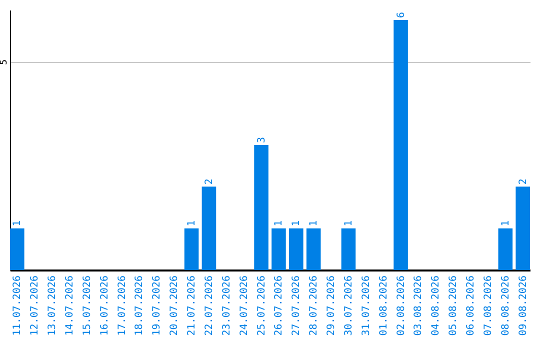 This screenshot has width=540, height=340. I want to click on x-tick-label: 07.08.2026, so click(488, 306).